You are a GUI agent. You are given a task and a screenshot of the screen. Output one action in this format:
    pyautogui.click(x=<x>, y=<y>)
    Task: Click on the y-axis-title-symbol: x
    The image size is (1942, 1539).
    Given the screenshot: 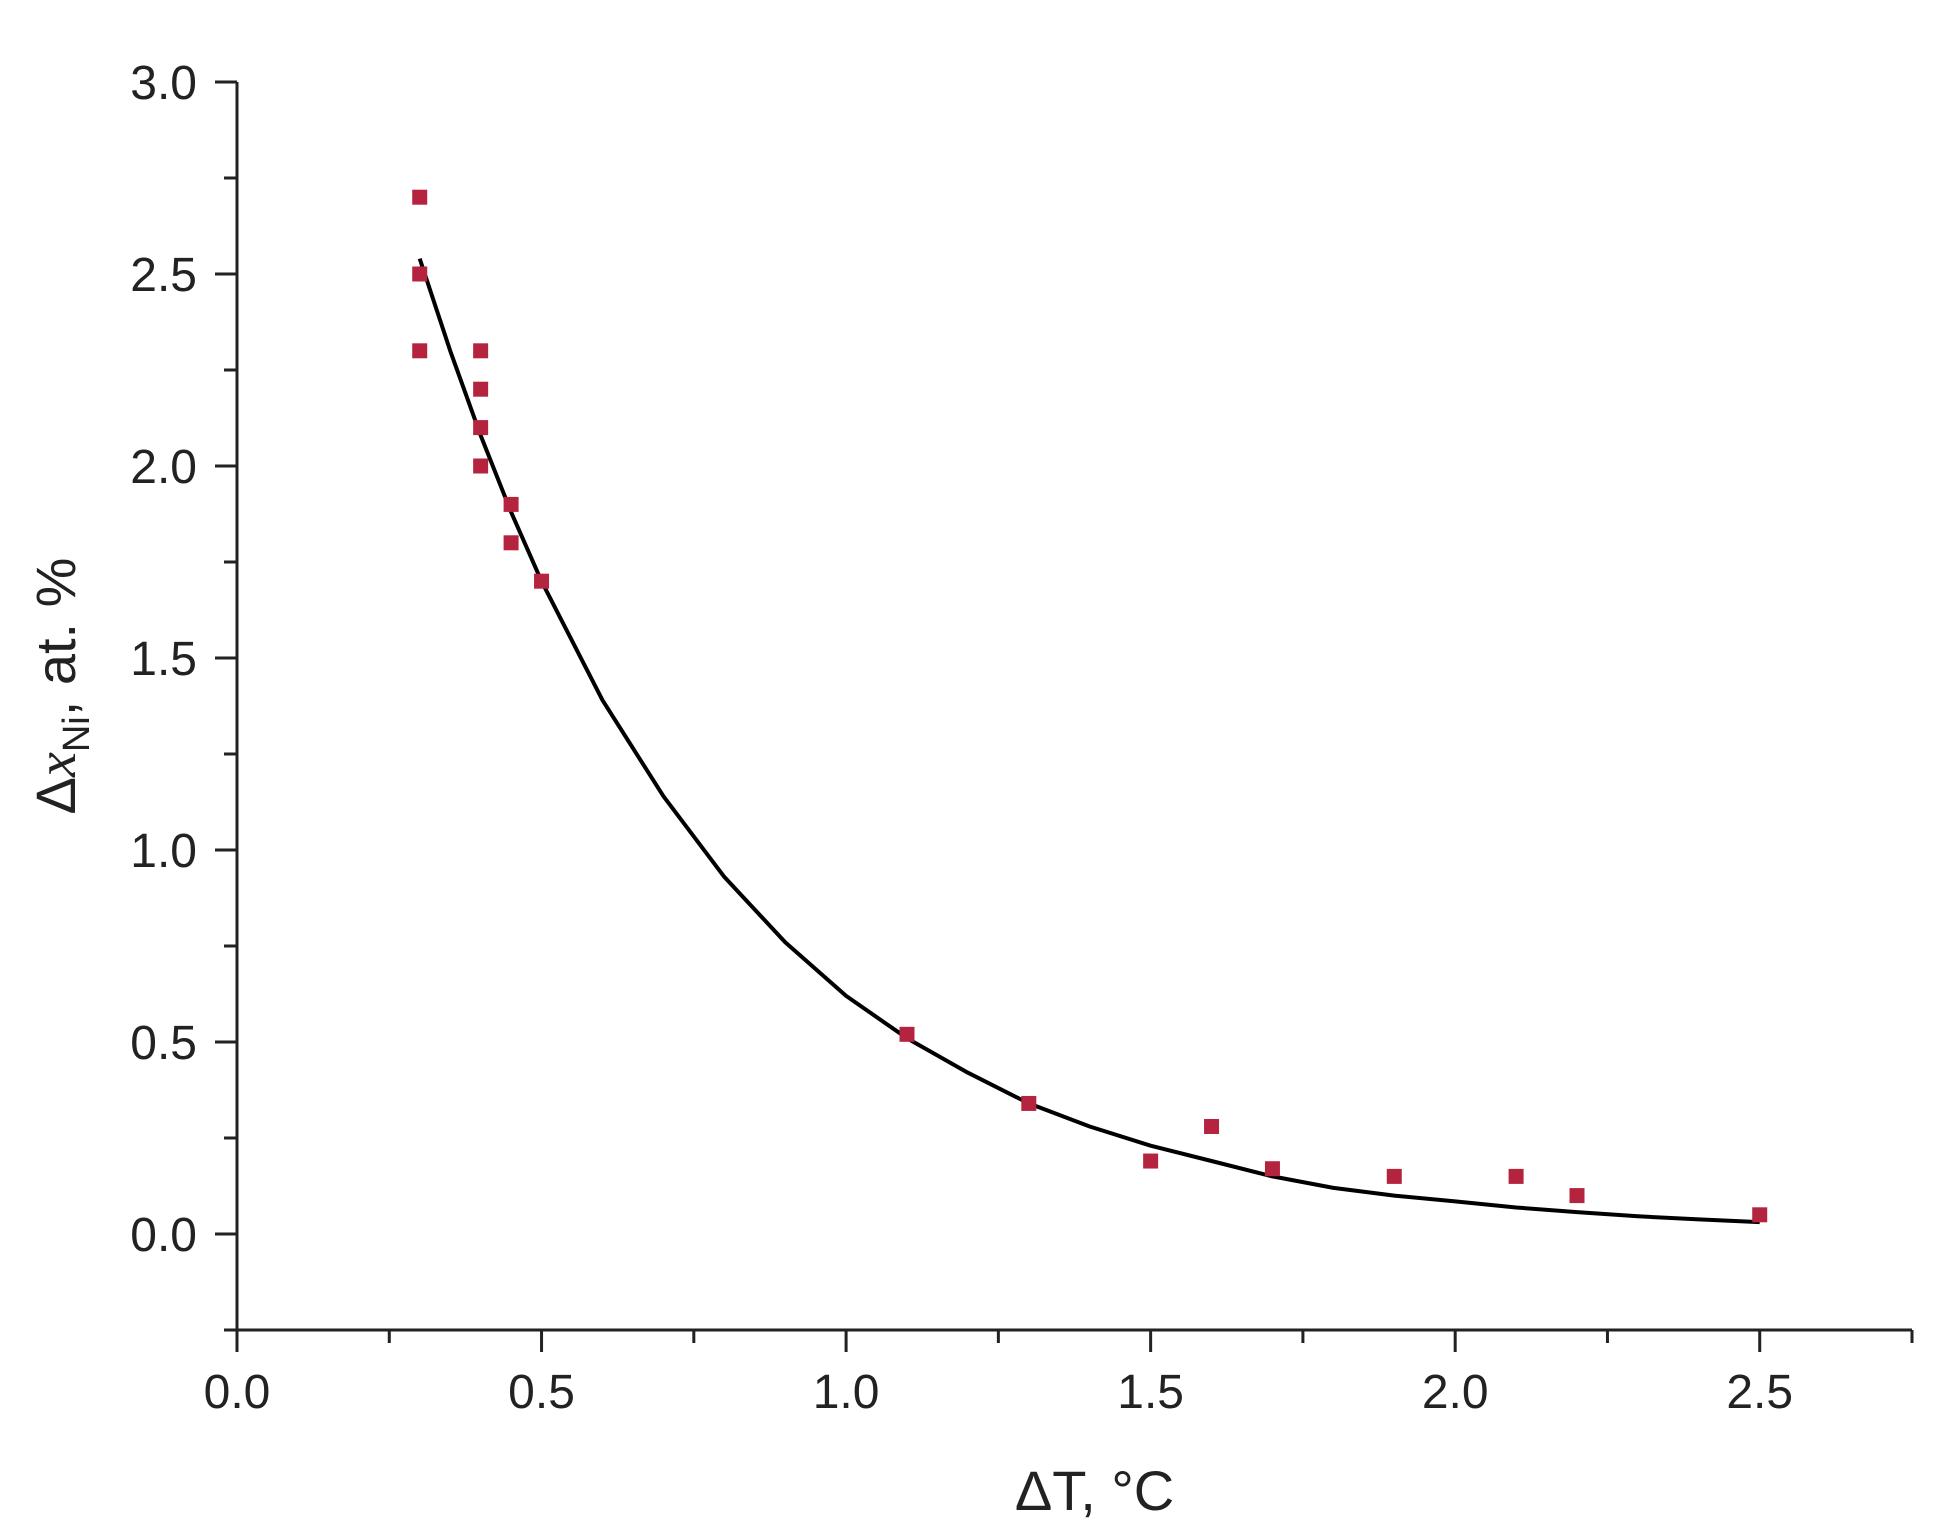 What is the action you would take?
    pyautogui.click(x=57, y=765)
    